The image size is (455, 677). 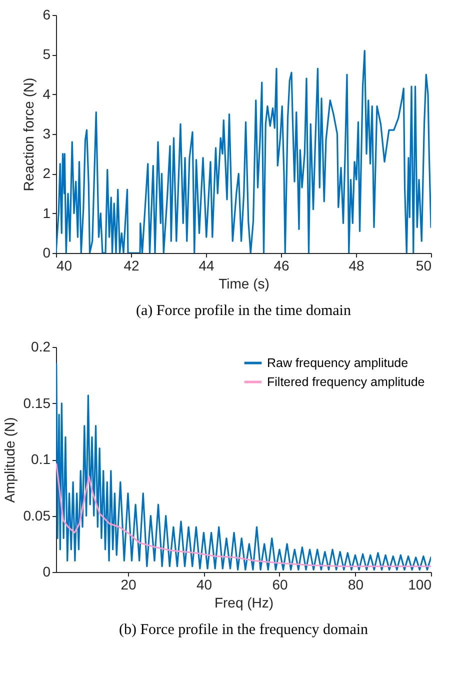 I want to click on y-tick-label: 0.1, so click(x=41, y=459).